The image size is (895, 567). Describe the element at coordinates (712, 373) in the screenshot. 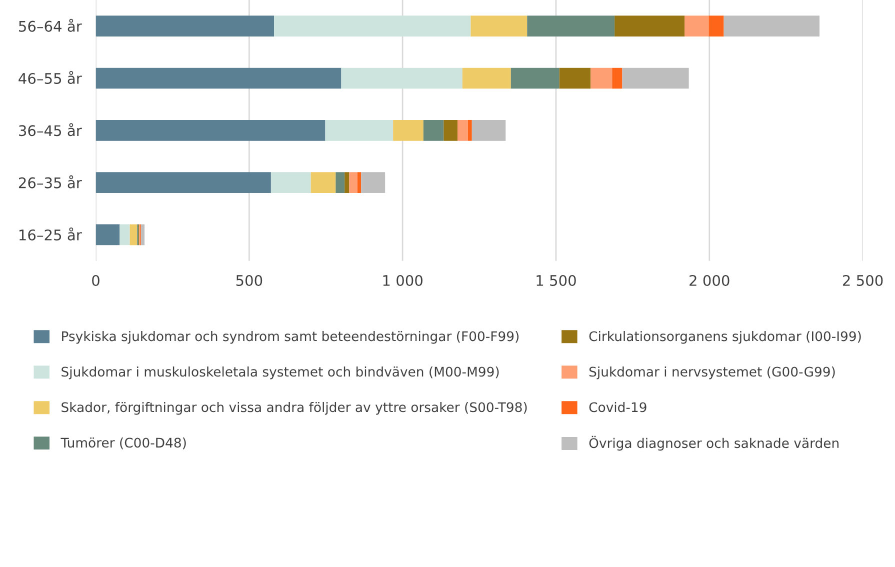

I see `legend-label: Sjukdomar i nervsystemet (G00-G99)` at that location.